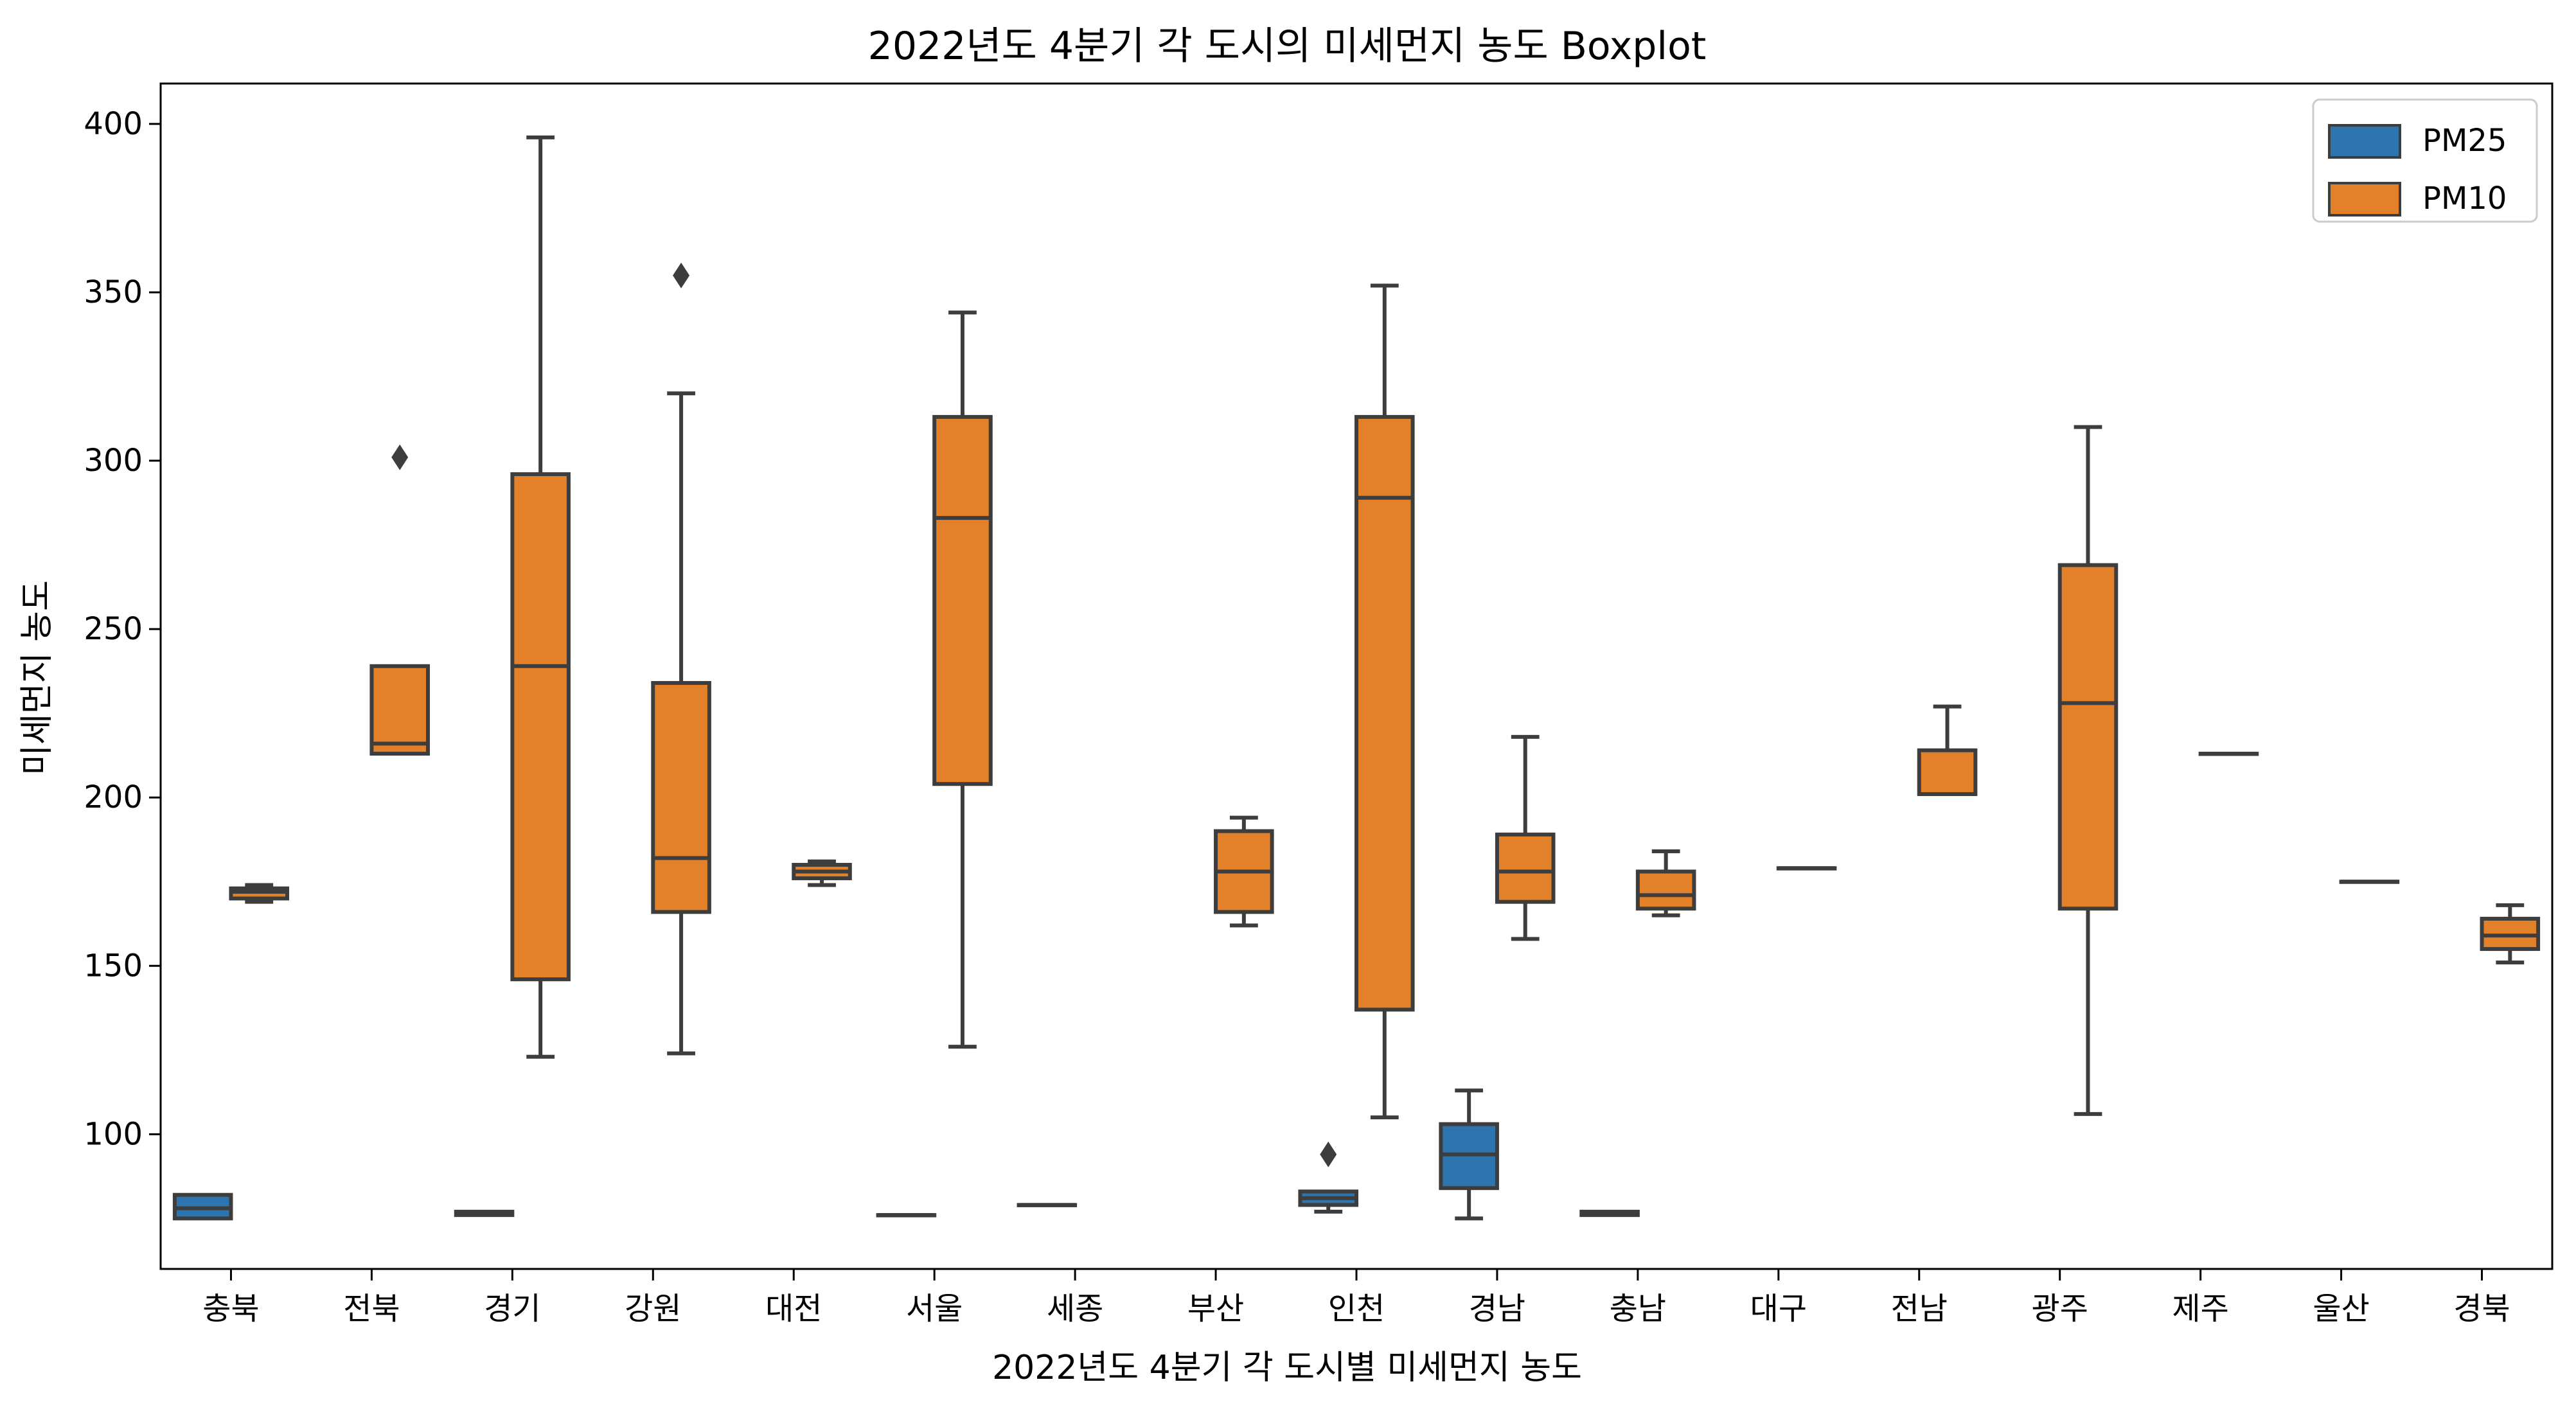  Describe the element at coordinates (37, 677) in the screenshot. I see `y-axis-label: 미세먼지 농도` at that location.